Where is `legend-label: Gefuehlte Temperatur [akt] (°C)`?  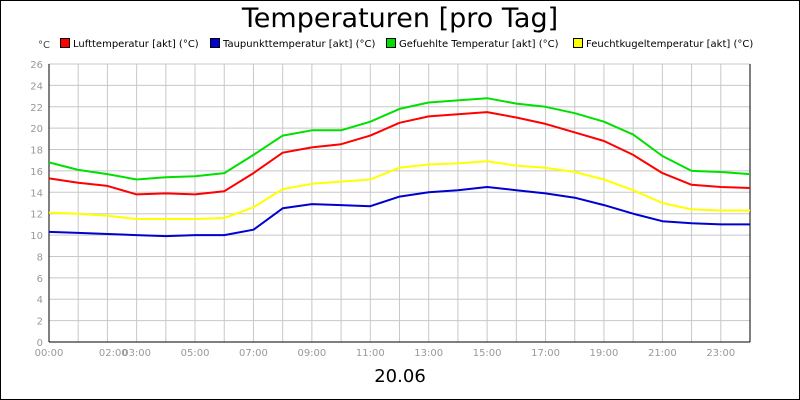 legend-label: Gefuehlte Temperatur [akt] (°C) is located at coordinates (479, 44).